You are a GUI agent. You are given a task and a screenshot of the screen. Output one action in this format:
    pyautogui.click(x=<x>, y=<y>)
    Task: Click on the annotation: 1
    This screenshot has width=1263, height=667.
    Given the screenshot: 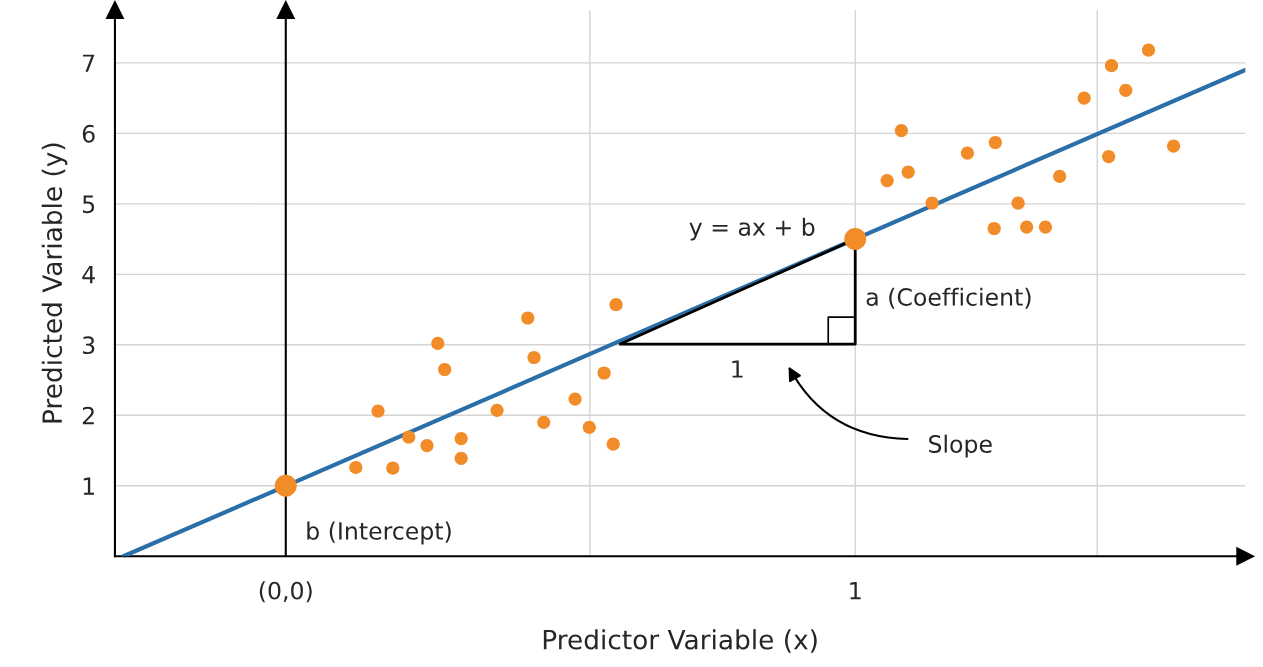 What is the action you would take?
    pyautogui.click(x=737, y=369)
    